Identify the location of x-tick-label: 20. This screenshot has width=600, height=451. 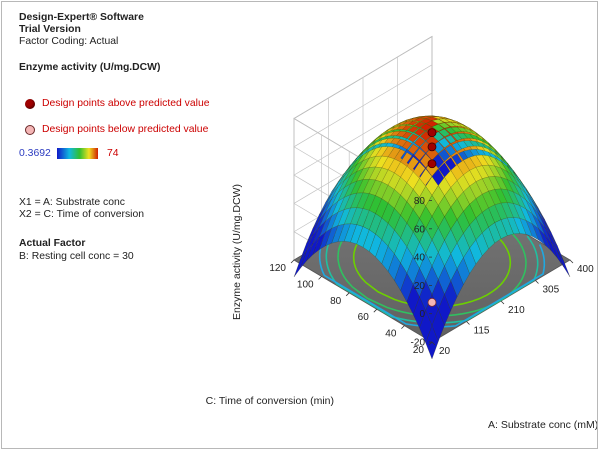
(445, 351).